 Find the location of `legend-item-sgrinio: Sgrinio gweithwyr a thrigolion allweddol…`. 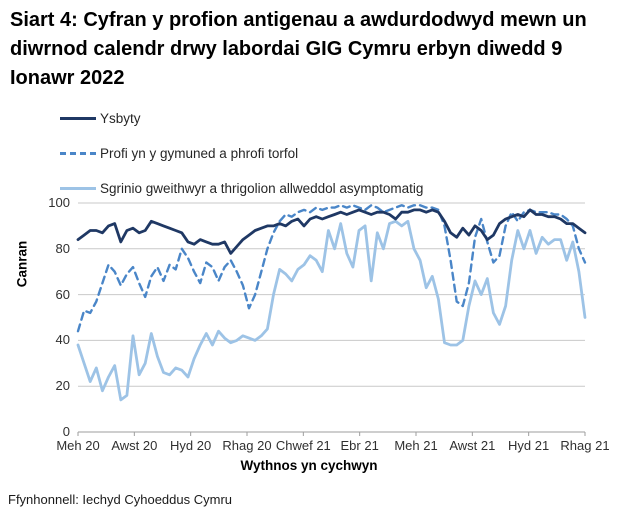

legend-item-sgrinio: Sgrinio gweithwyr a thrigolion allweddol… is located at coordinates (241, 188).